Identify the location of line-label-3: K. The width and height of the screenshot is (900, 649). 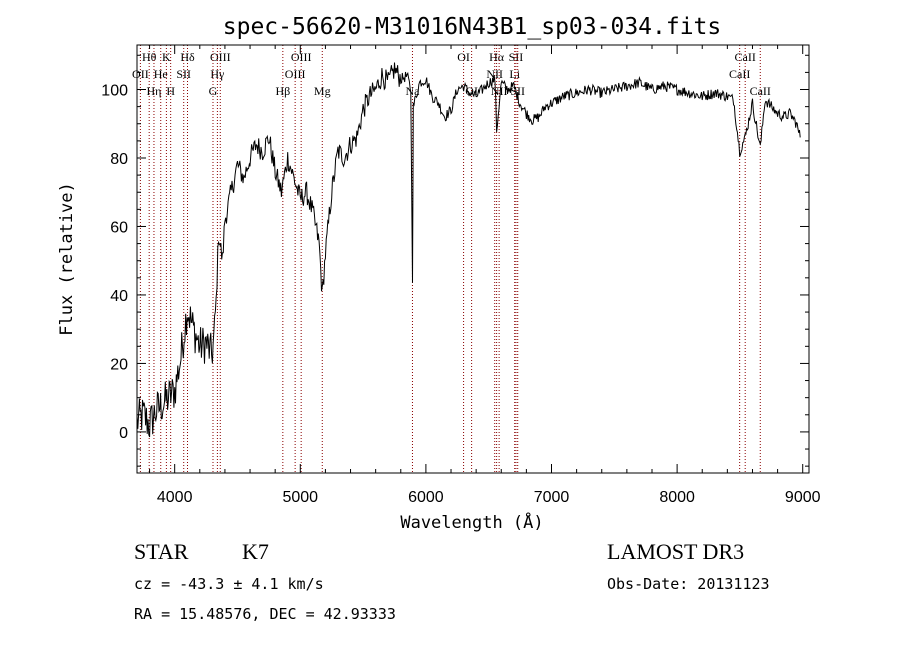
(166, 57).